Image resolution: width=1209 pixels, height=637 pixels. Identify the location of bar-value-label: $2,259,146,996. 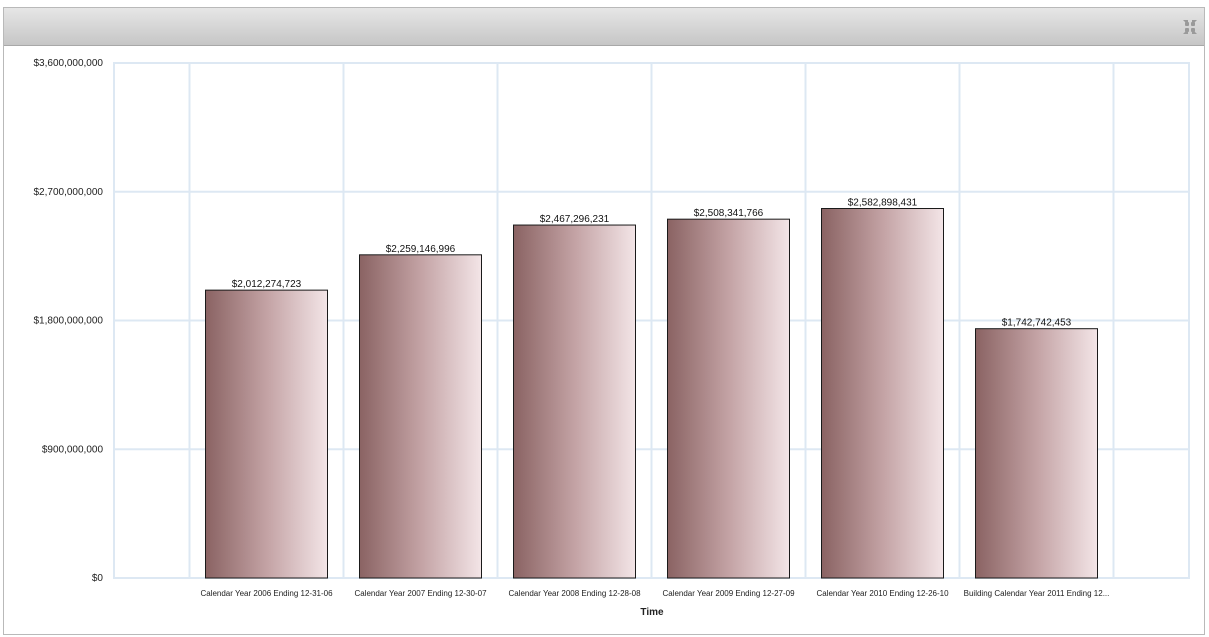
(421, 249).